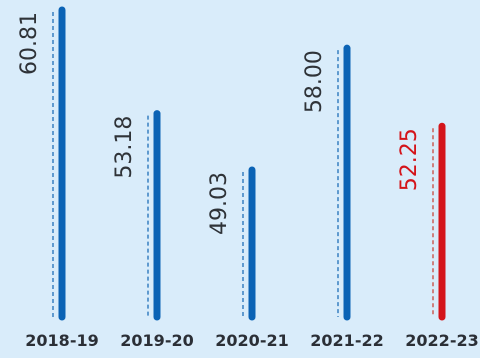 The width and height of the screenshot is (480, 358). I want to click on category-label-1: 2019-20, so click(156, 340).